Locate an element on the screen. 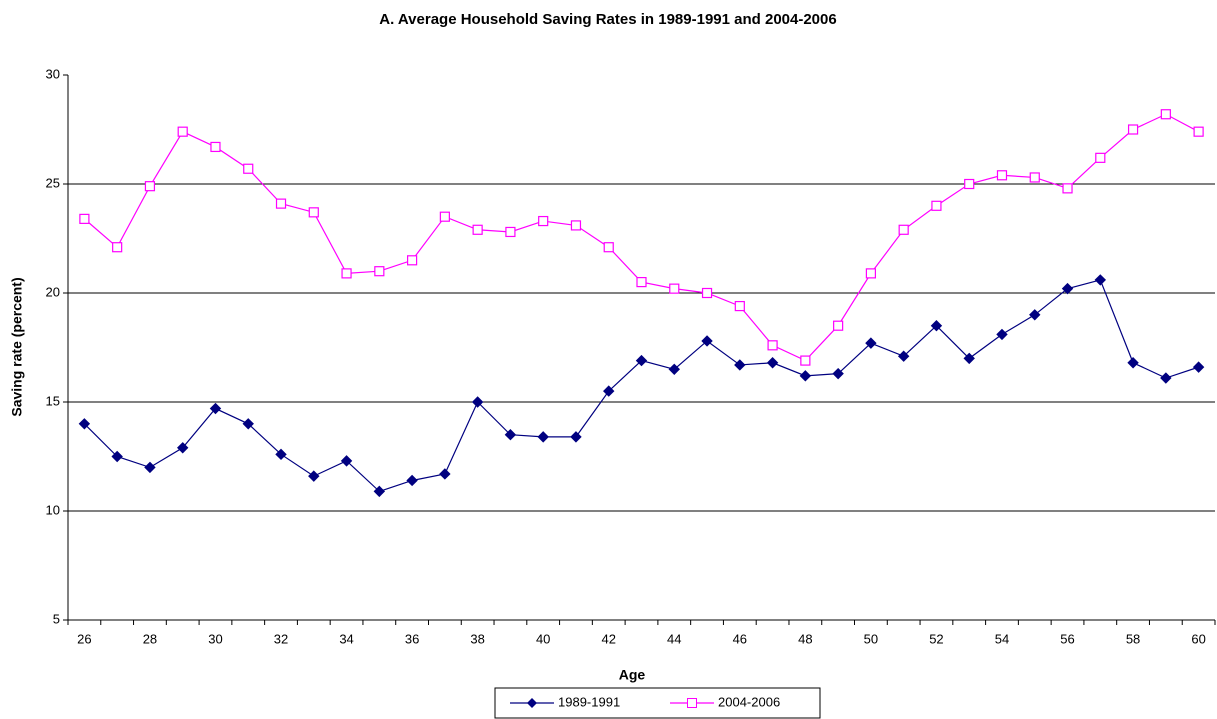 This screenshot has width=1217, height=719. x-tick-label: 40 is located at coordinates (543, 638).